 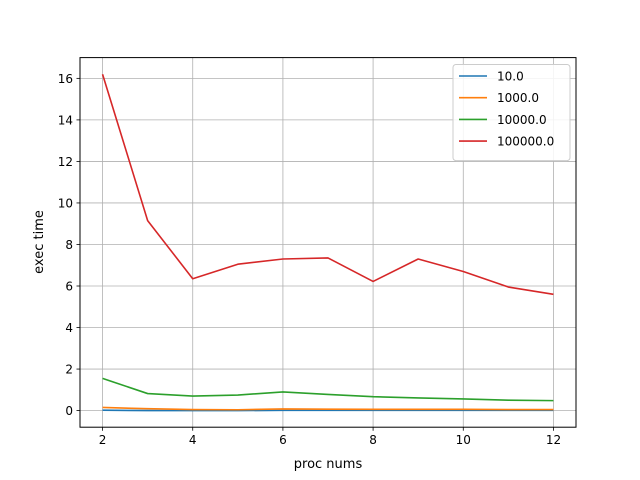 I want to click on legend: 10.0 1000.0 10000.0 100000.0, so click(x=511, y=113).